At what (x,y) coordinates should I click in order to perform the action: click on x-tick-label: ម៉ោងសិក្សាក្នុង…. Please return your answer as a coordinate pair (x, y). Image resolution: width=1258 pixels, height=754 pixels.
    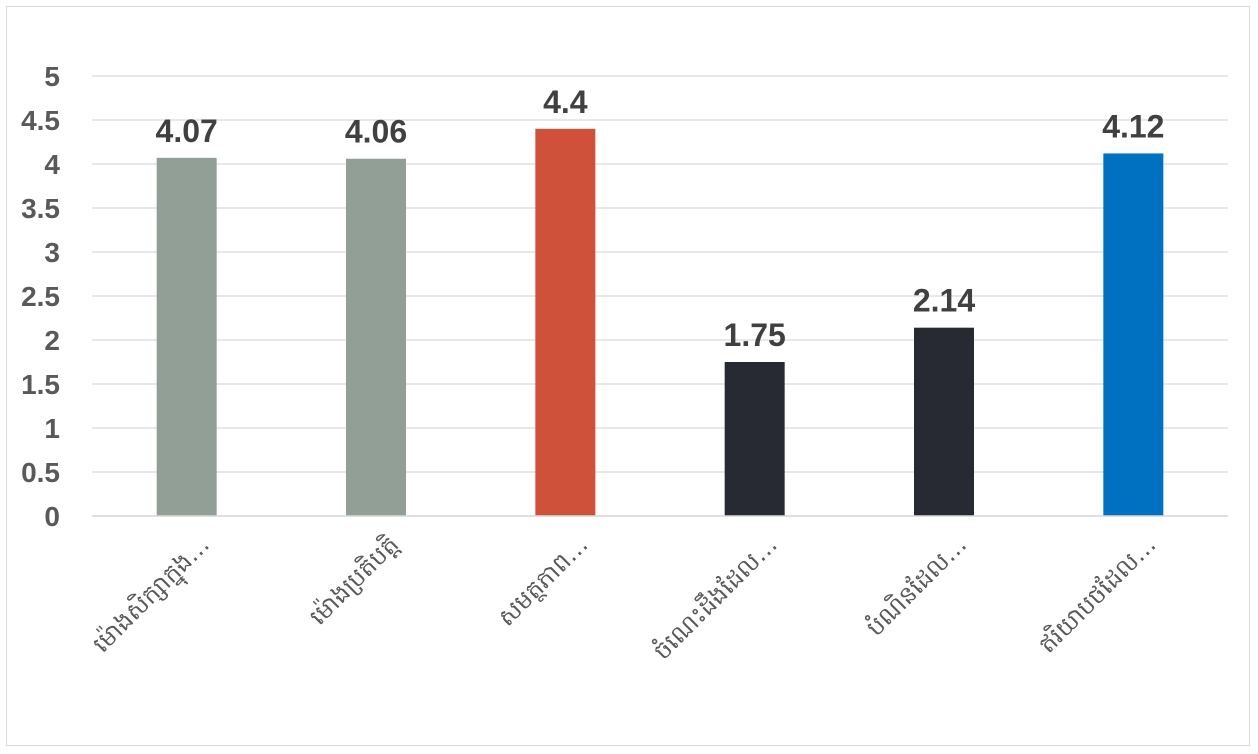
    Looking at the image, I should click on (152, 596).